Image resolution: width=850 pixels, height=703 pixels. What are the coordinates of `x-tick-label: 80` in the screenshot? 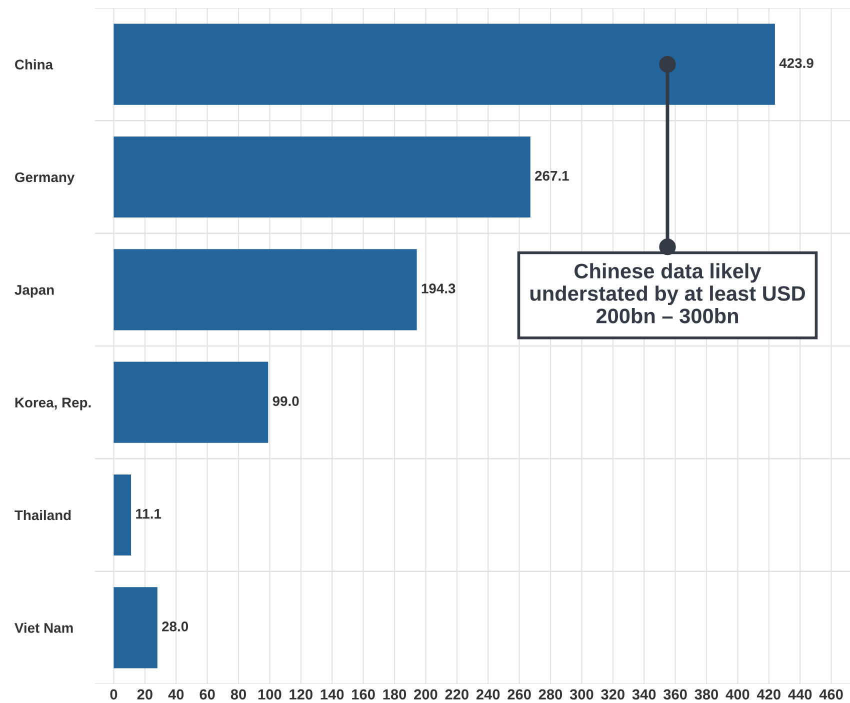 It's located at (238, 694).